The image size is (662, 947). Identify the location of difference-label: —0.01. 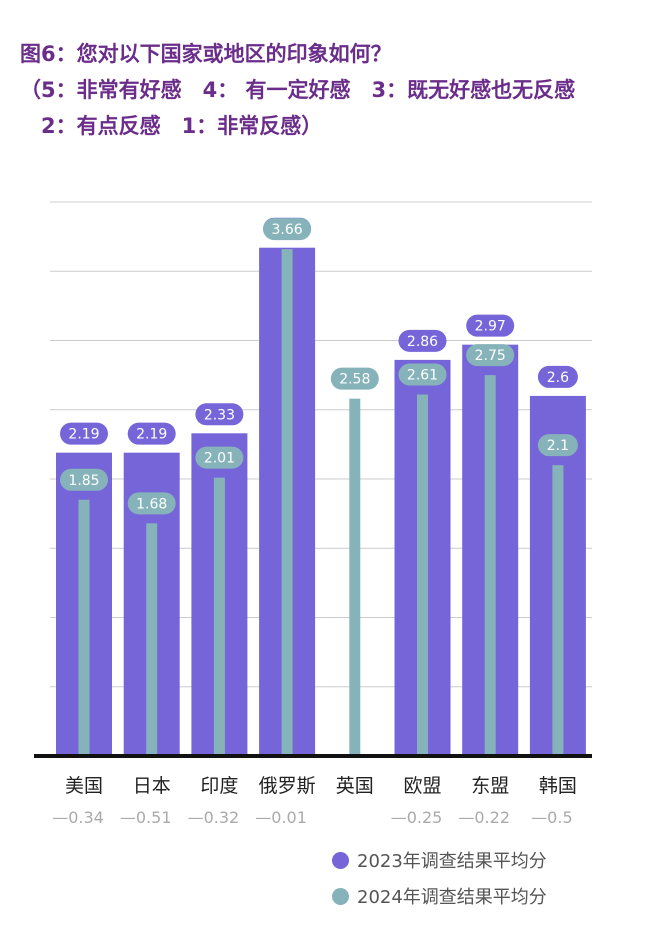
(281, 817).